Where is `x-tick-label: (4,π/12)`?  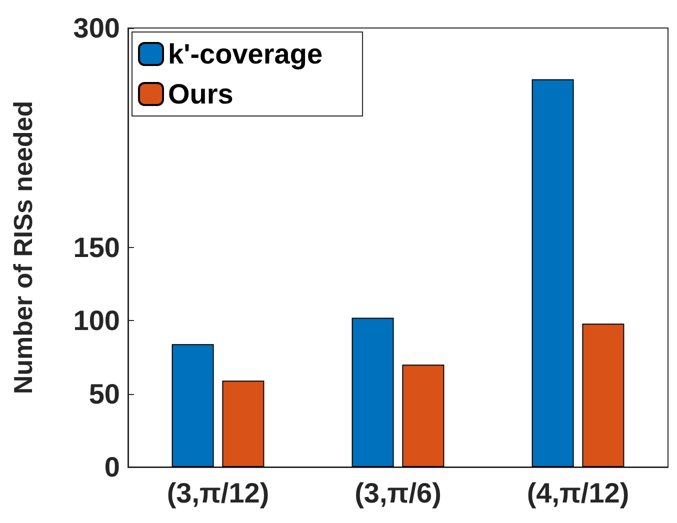
x-tick-label: (4,π/12) is located at coordinates (578, 493).